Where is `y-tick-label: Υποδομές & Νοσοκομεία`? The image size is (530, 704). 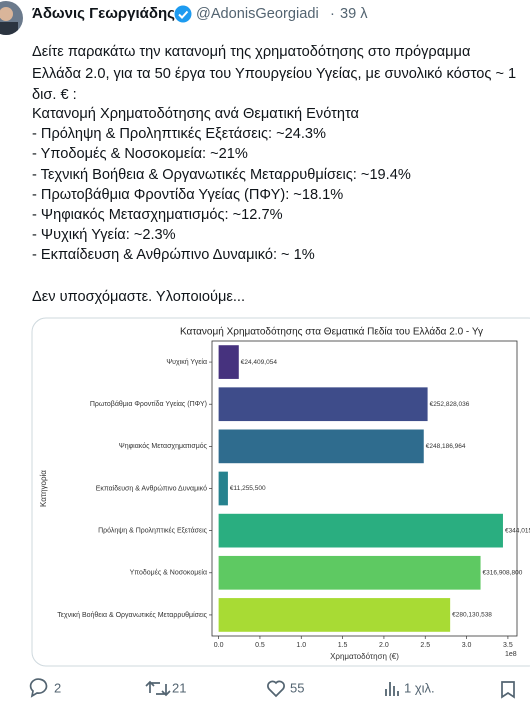 y-tick-label: Υποδομές & Νοσοκομεία is located at coordinates (168, 573).